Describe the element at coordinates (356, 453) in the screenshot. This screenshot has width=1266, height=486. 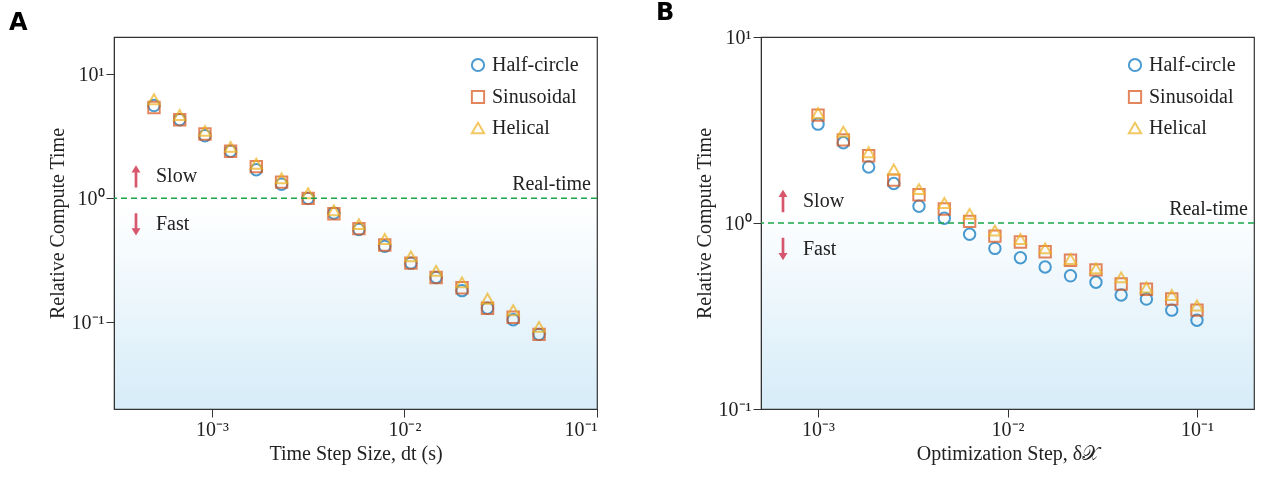
I see `x-axis-title: Time Step Size, dt (s)` at that location.